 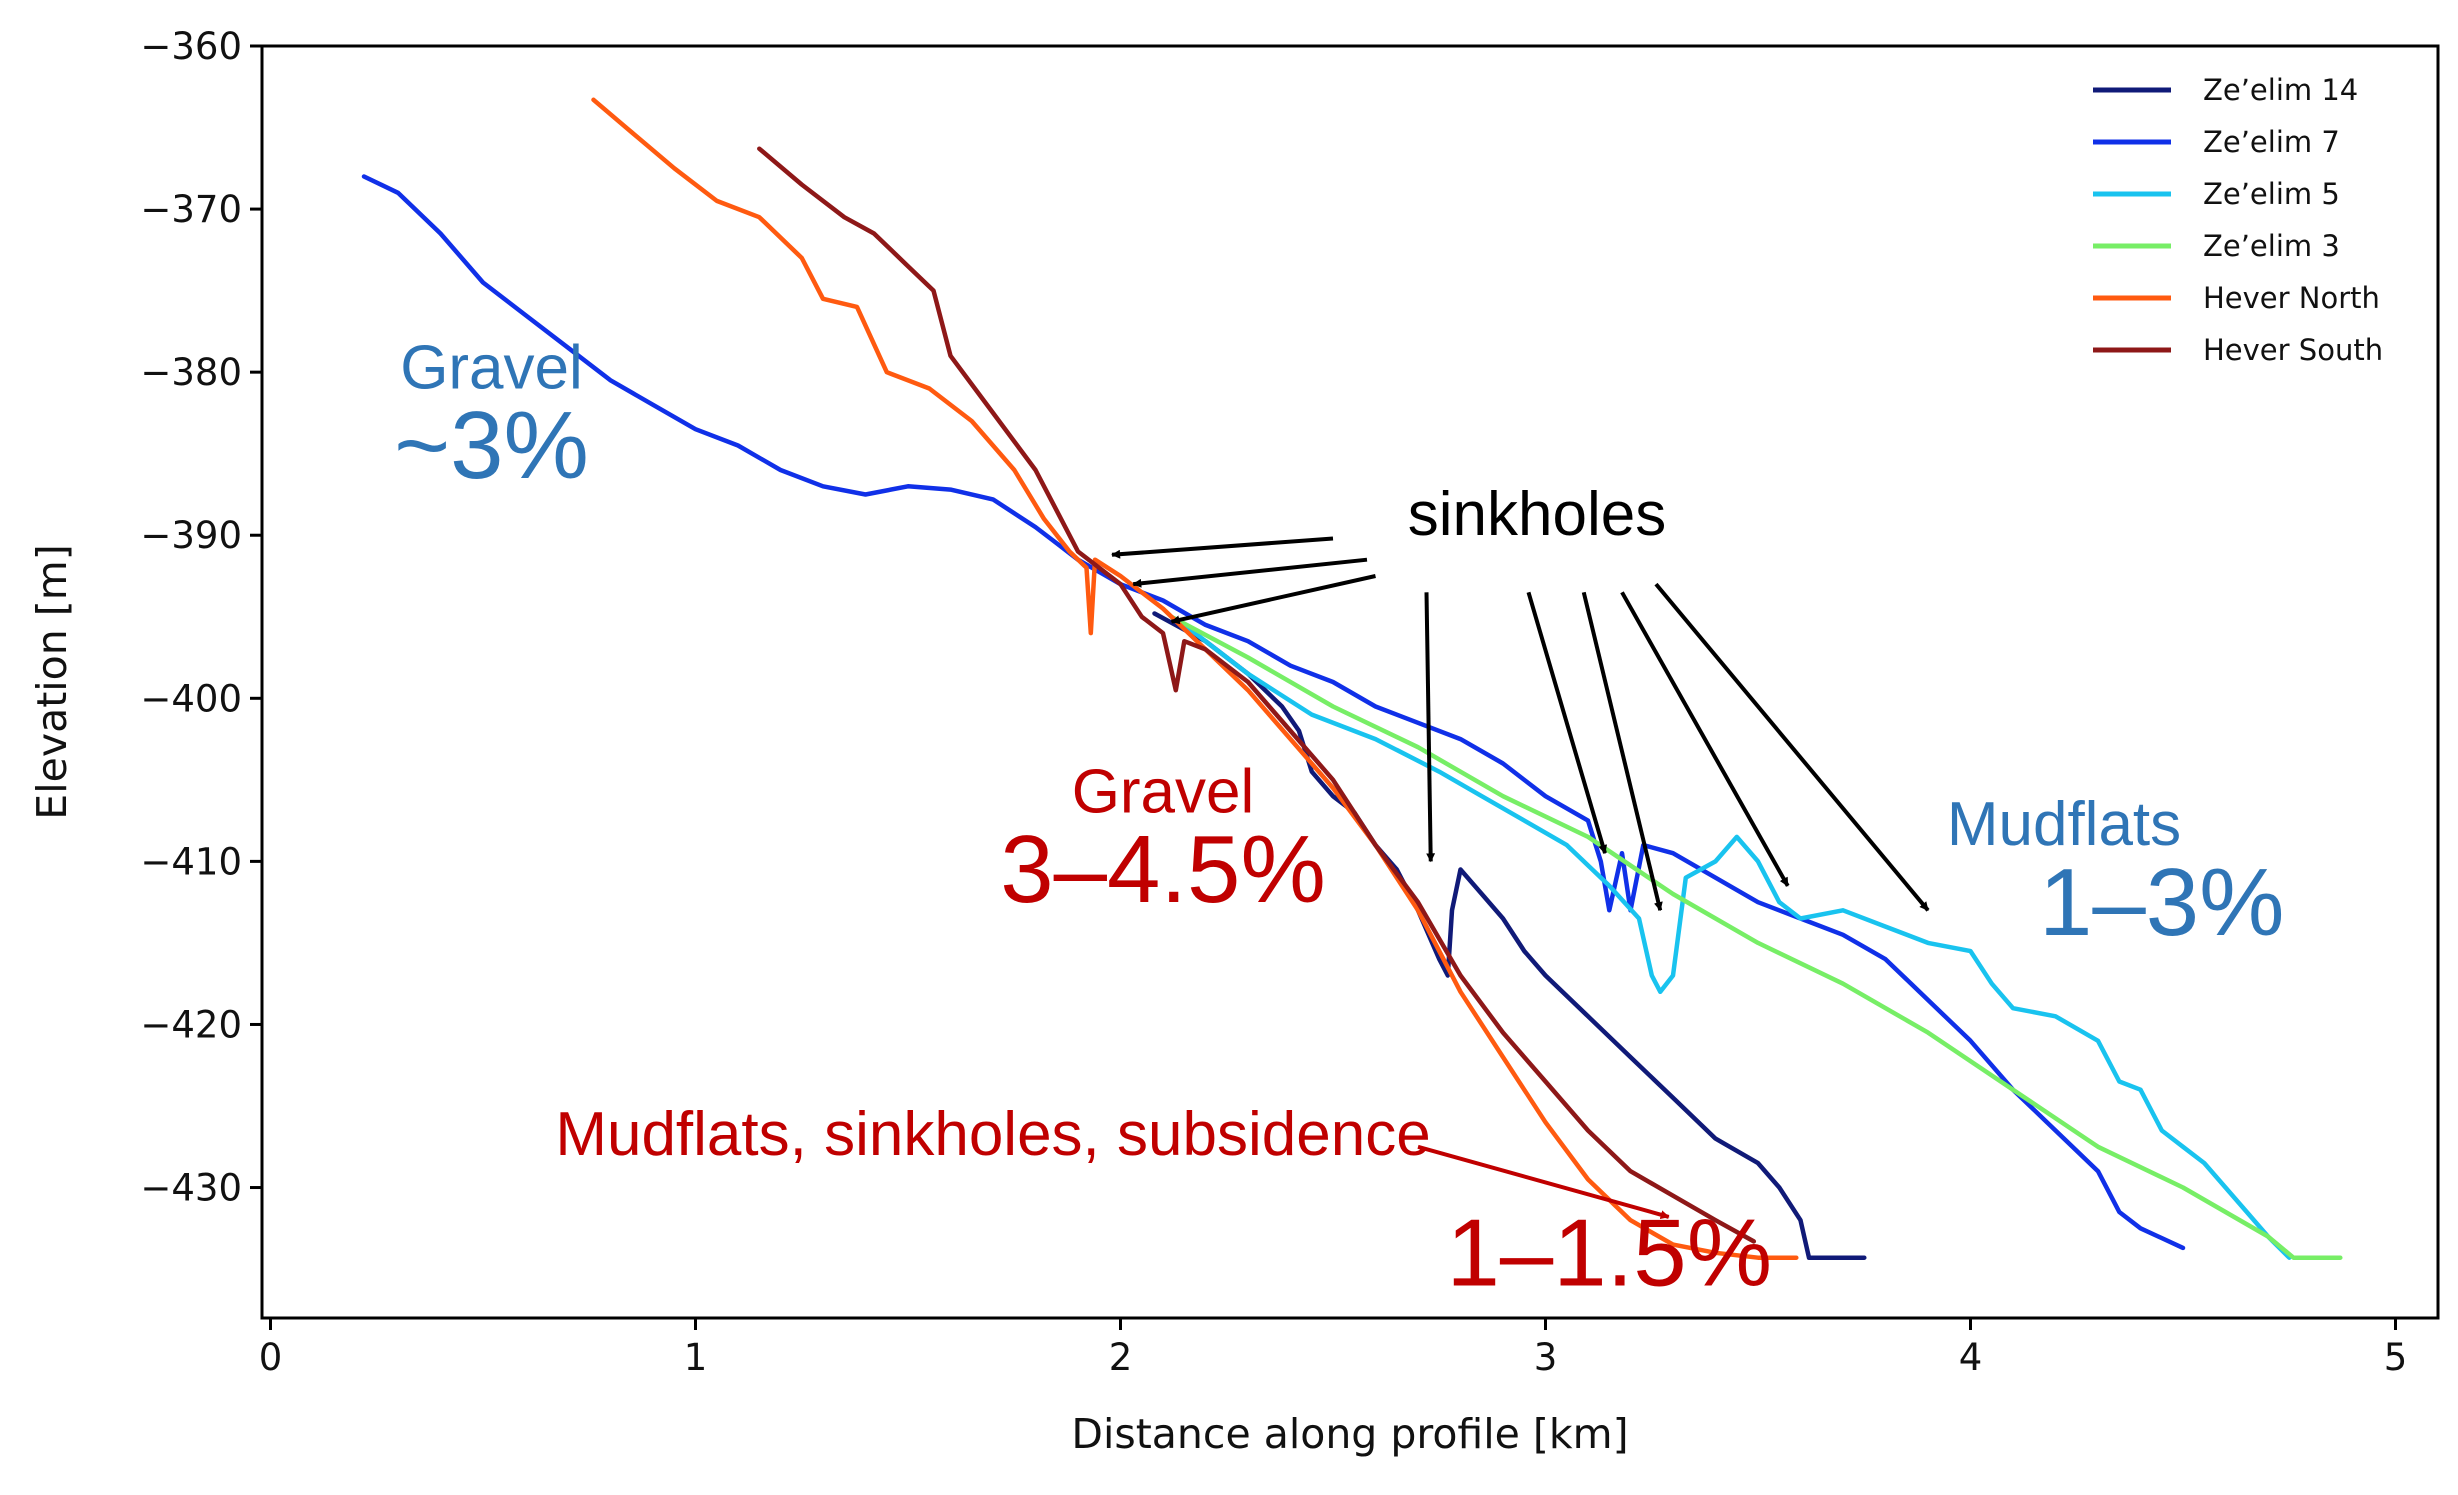 What do you see at coordinates (1163, 869) in the screenshot?
I see `annotation-label: 3–4.5%` at bounding box center [1163, 869].